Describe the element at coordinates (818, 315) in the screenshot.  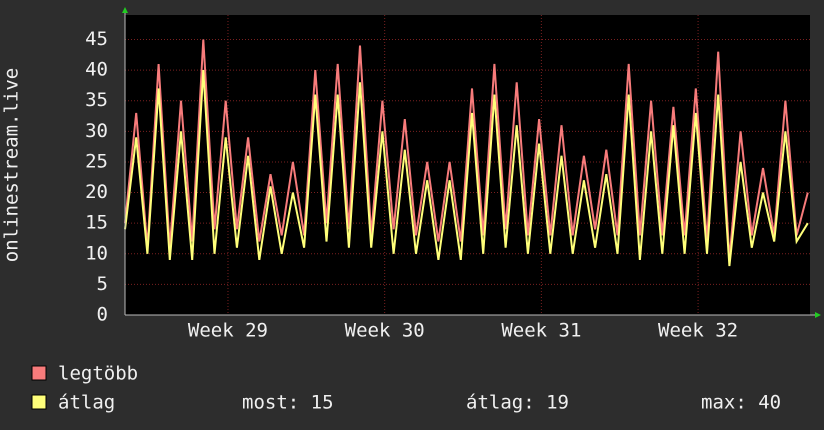
I see `x-arrow` at that location.